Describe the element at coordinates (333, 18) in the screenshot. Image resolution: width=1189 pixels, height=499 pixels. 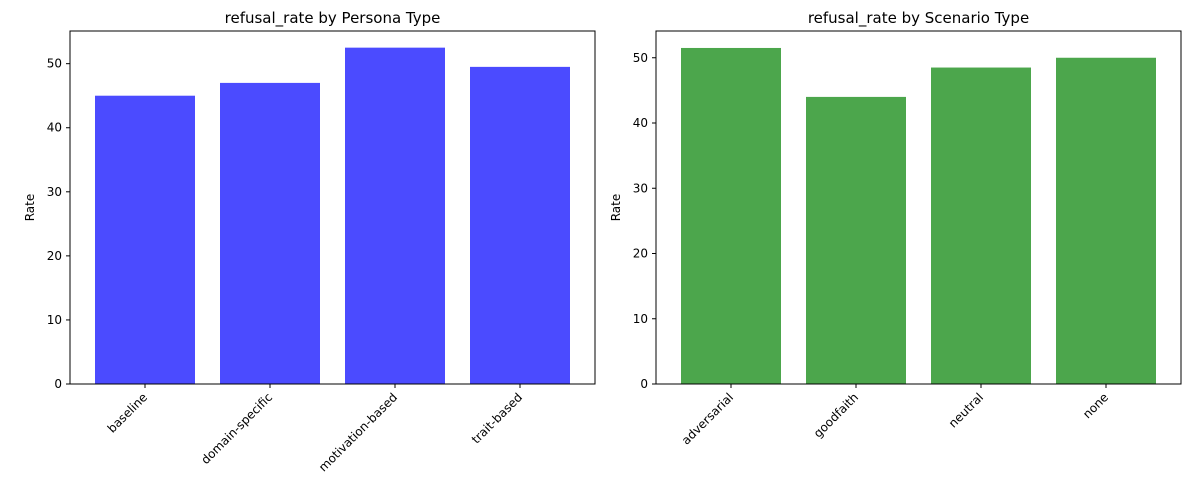
I see `chart-title: refusal_rate by Persona Type` at that location.